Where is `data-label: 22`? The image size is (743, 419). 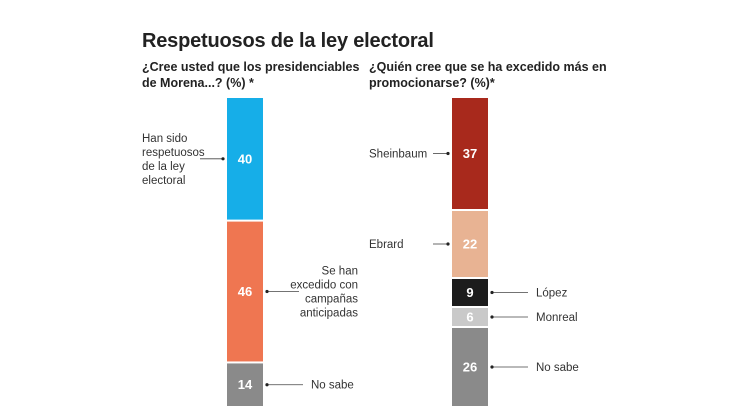
data-label: 22 is located at coordinates (470, 244).